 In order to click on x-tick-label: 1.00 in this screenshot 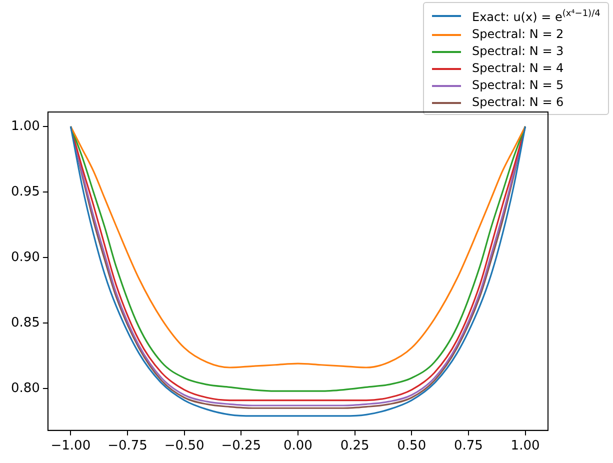, I will do `click(525, 446)`.